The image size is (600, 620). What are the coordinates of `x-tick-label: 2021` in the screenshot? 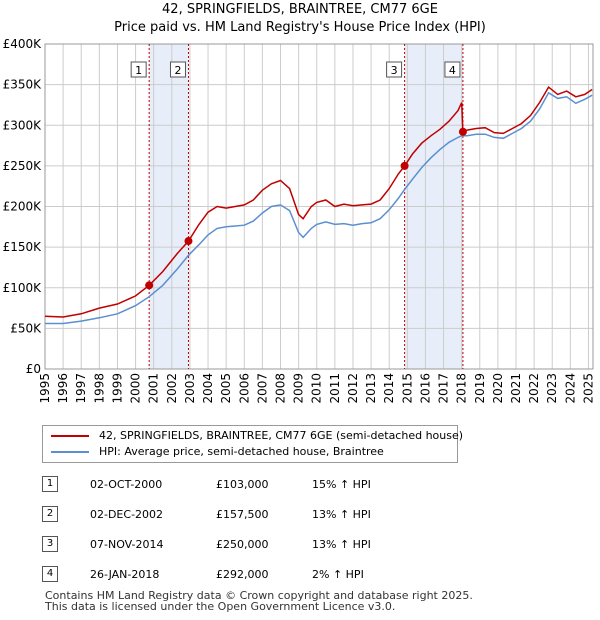 It's located at (516, 388).